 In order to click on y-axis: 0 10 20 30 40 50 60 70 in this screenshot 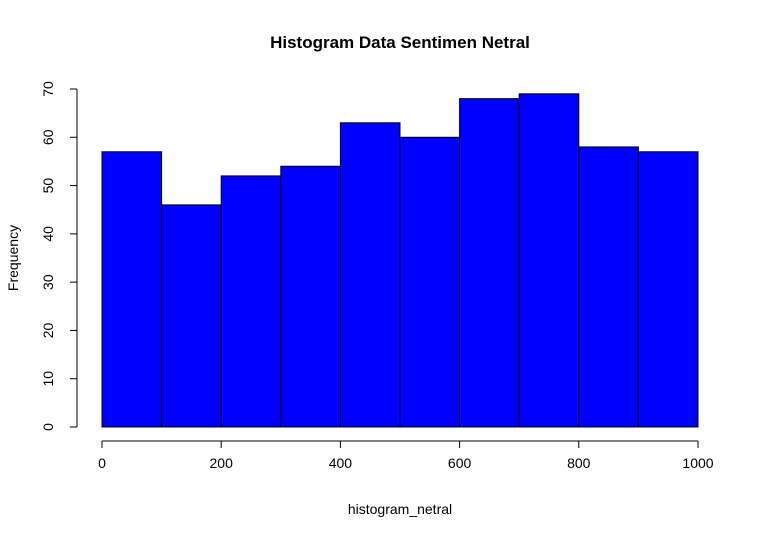, I will do `click(59, 256)`.